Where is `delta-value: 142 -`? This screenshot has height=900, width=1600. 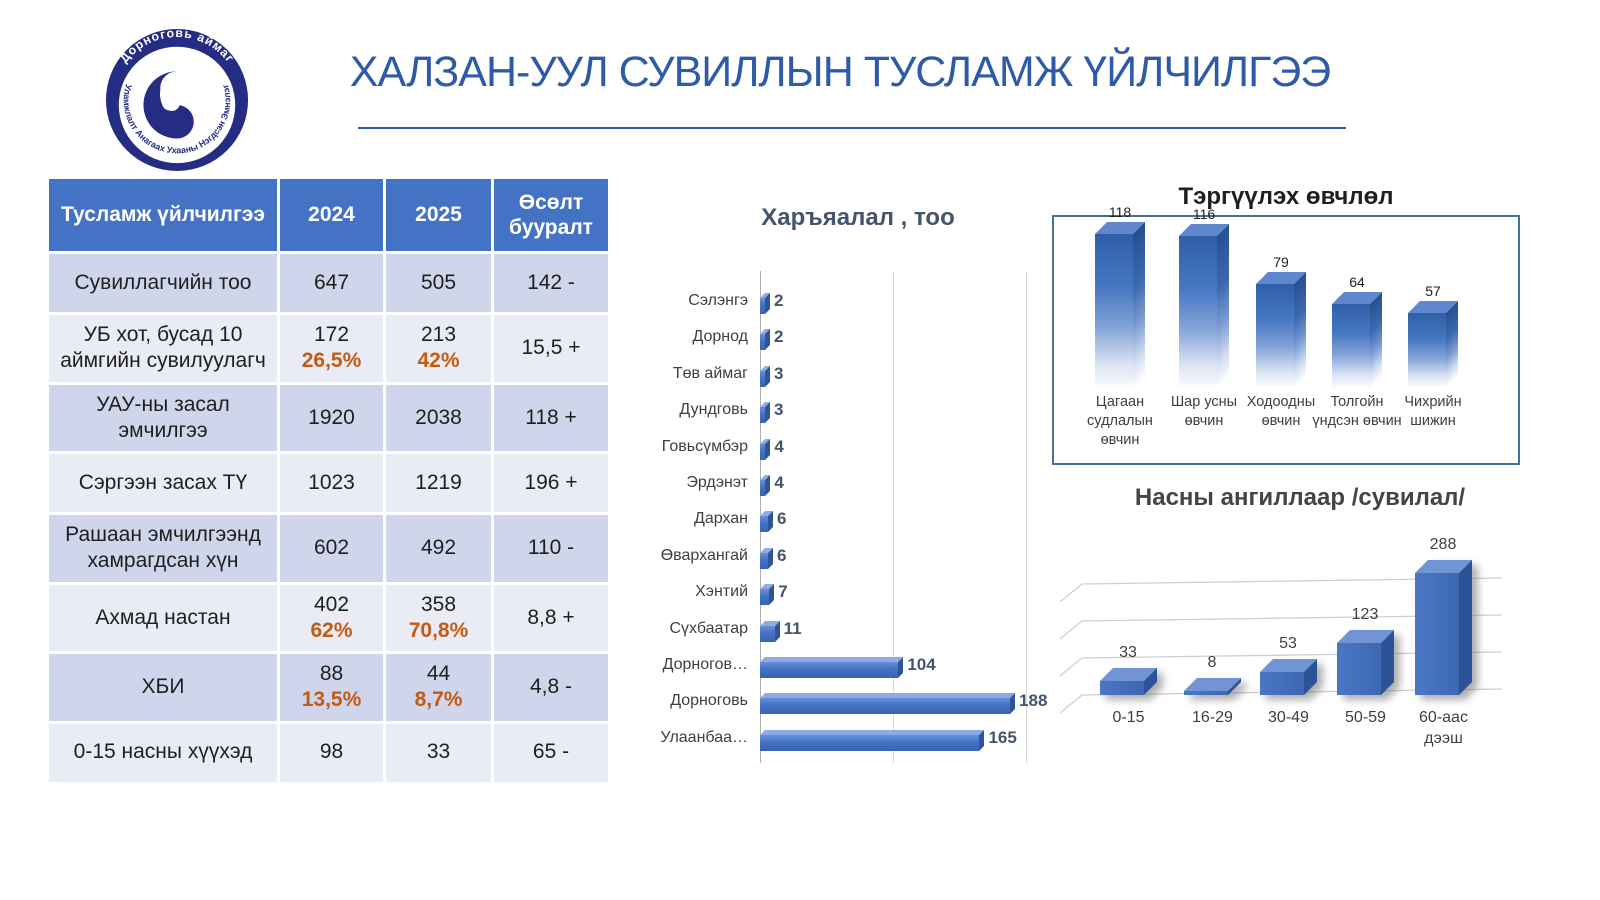 delta-value: 142 - is located at coordinates (551, 282).